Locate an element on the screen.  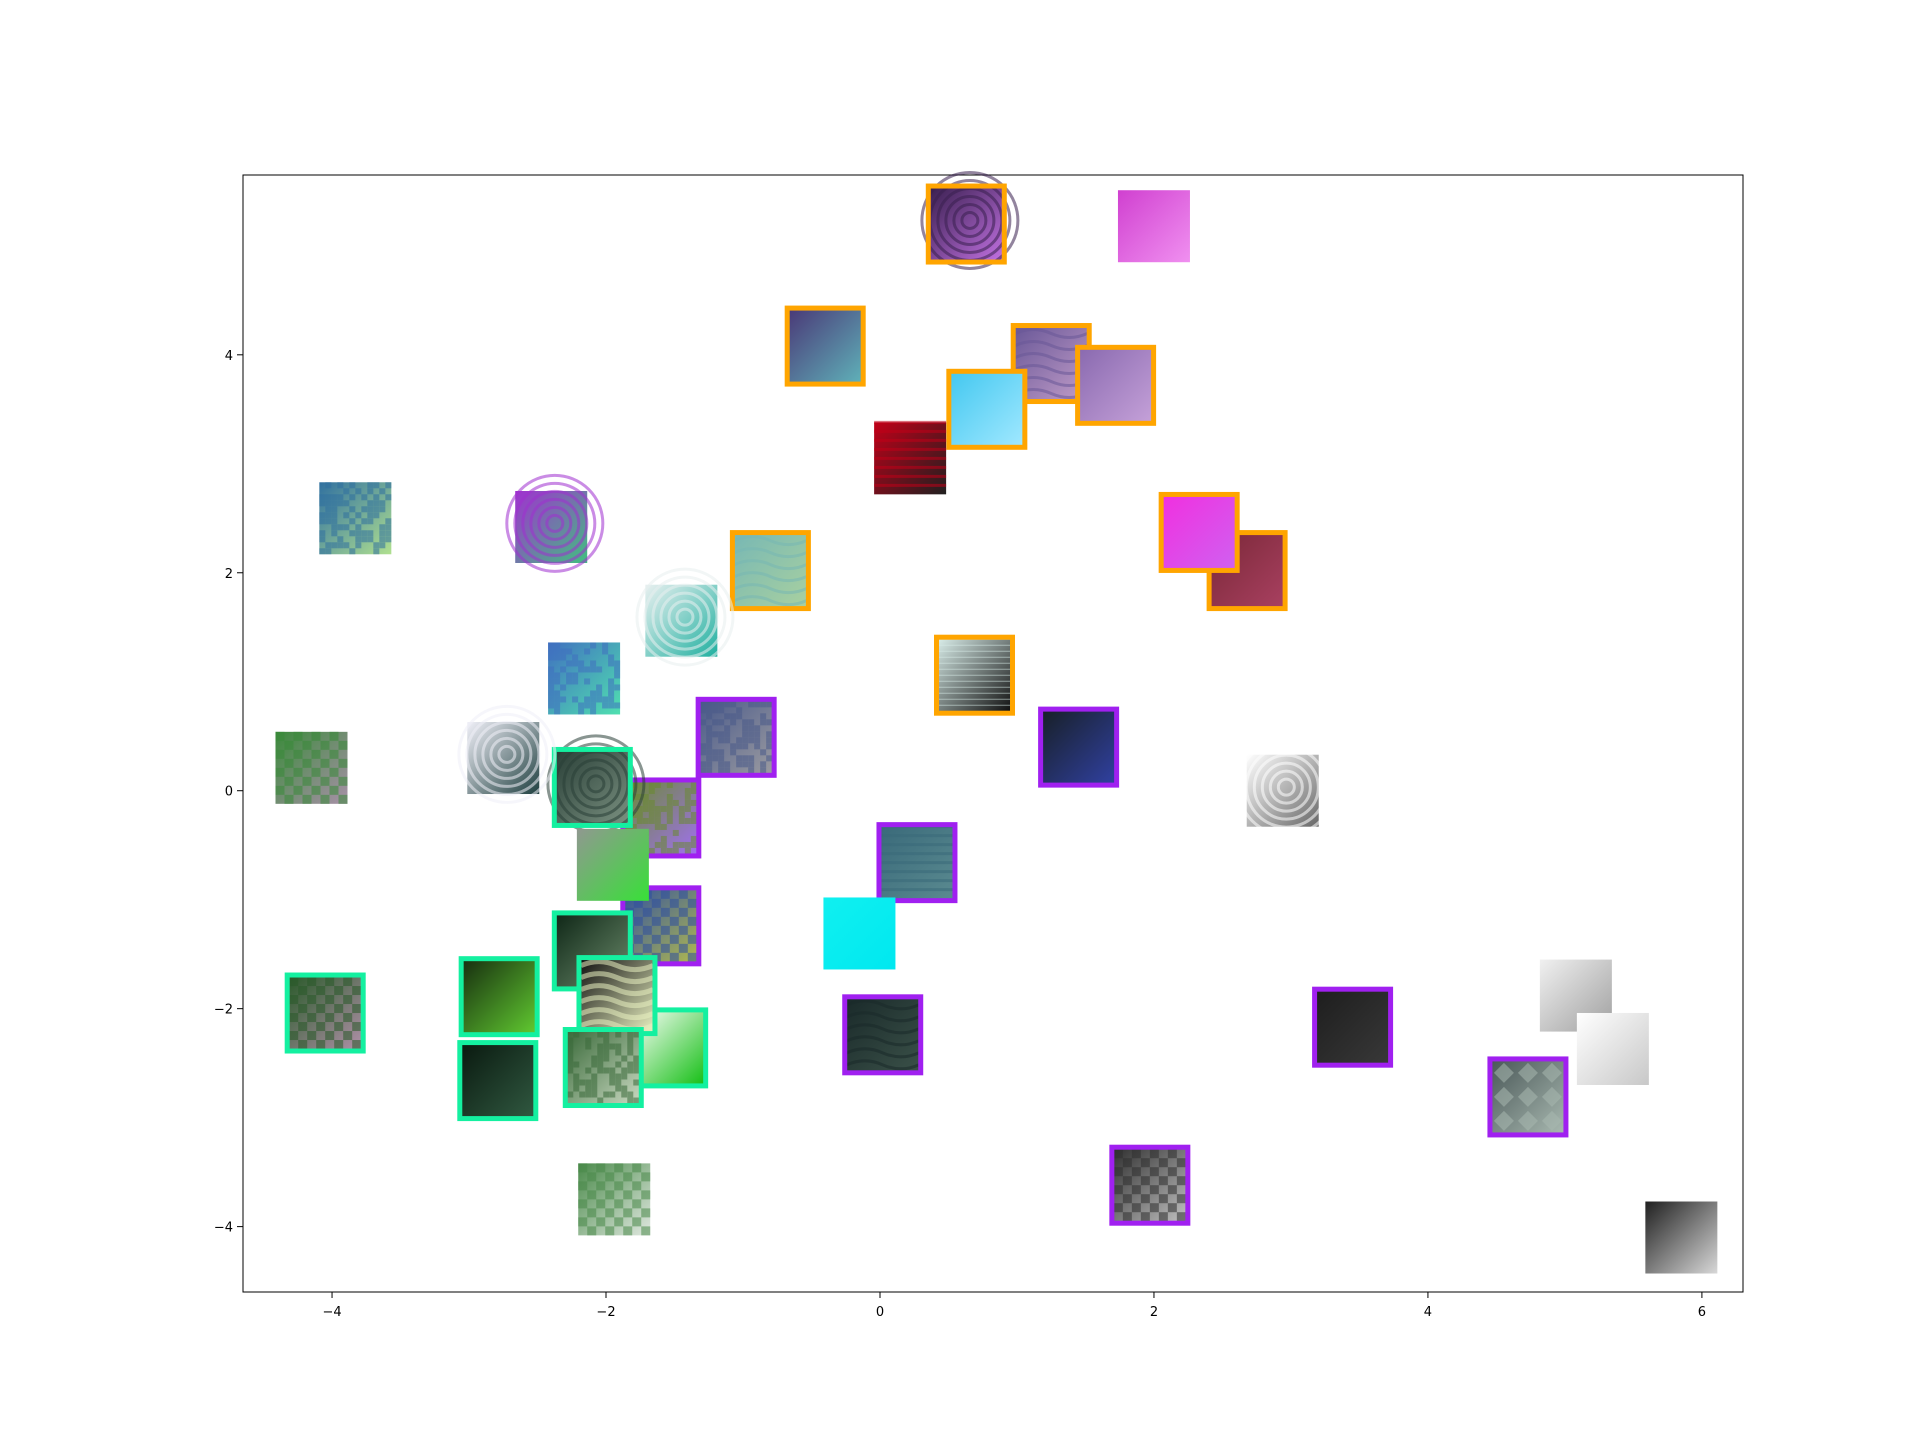
x-tick-label: 6 is located at coordinates (1702, 1312).